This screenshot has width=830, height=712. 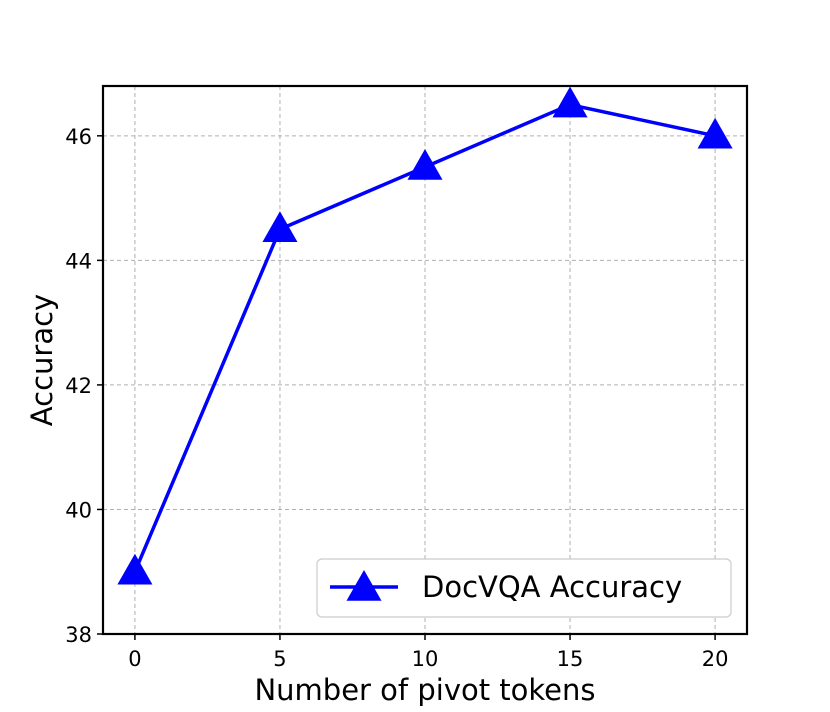 What do you see at coordinates (279, 659) in the screenshot?
I see `x-tick-label: 5` at bounding box center [279, 659].